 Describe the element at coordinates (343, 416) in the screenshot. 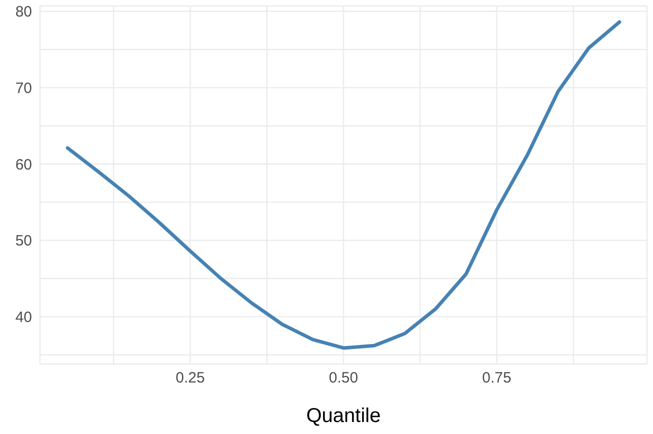

I see `x-axis-title: Quantile` at that location.